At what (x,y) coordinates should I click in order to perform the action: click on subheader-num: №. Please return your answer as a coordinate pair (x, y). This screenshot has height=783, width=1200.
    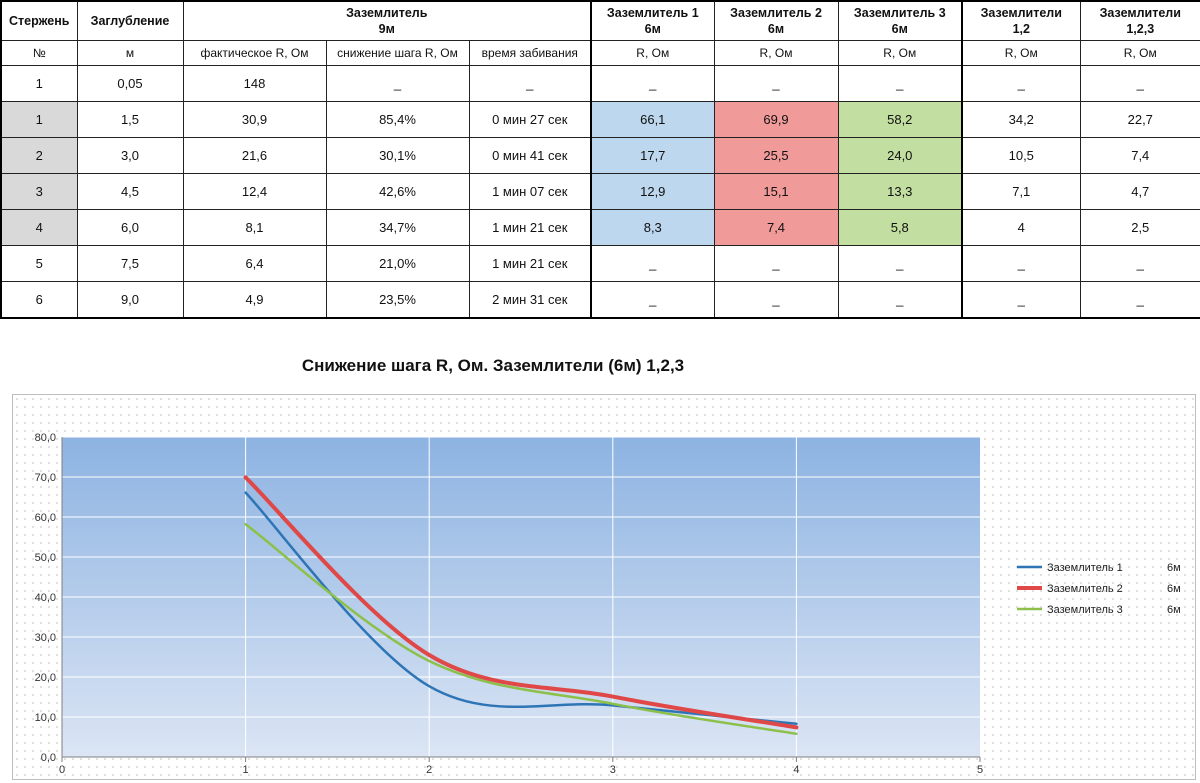
    Looking at the image, I should click on (39, 53).